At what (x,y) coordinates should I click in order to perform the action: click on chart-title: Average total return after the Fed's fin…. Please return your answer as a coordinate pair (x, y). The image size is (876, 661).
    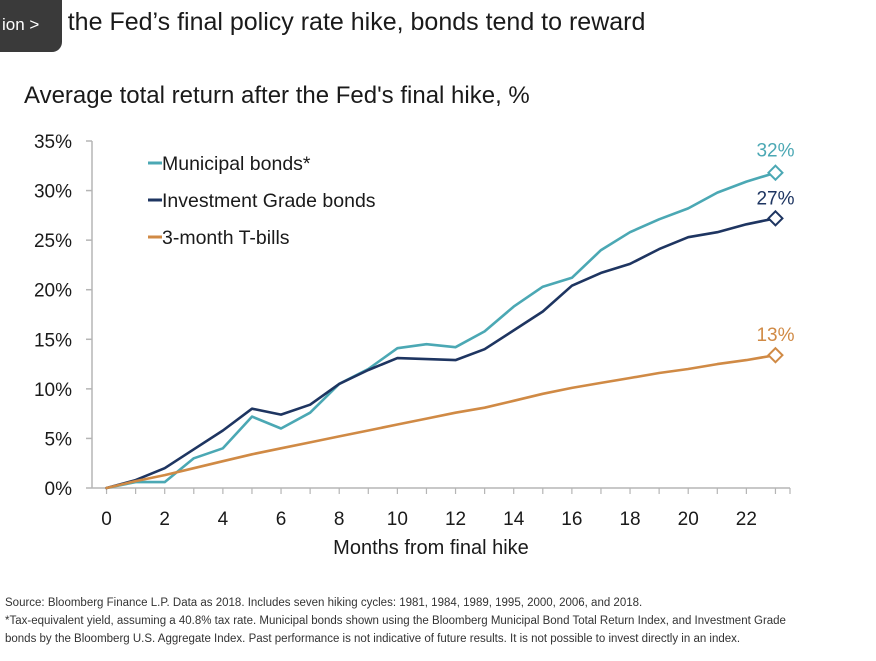
    Looking at the image, I should click on (277, 95).